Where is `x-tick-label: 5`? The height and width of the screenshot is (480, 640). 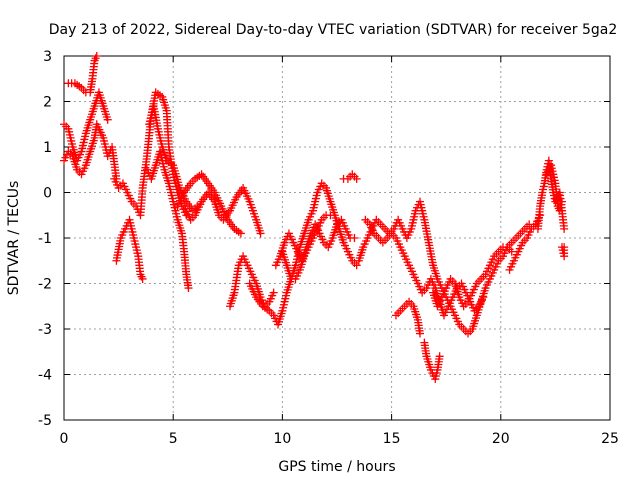 x-tick-label: 5 is located at coordinates (173, 439).